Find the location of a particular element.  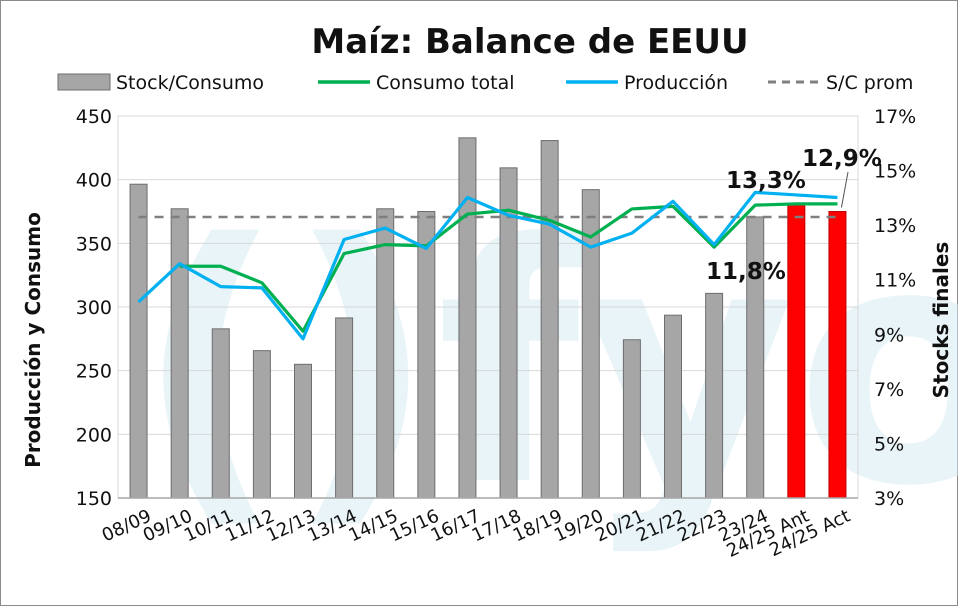

y-left-tick-label: 200 is located at coordinates (94, 435).